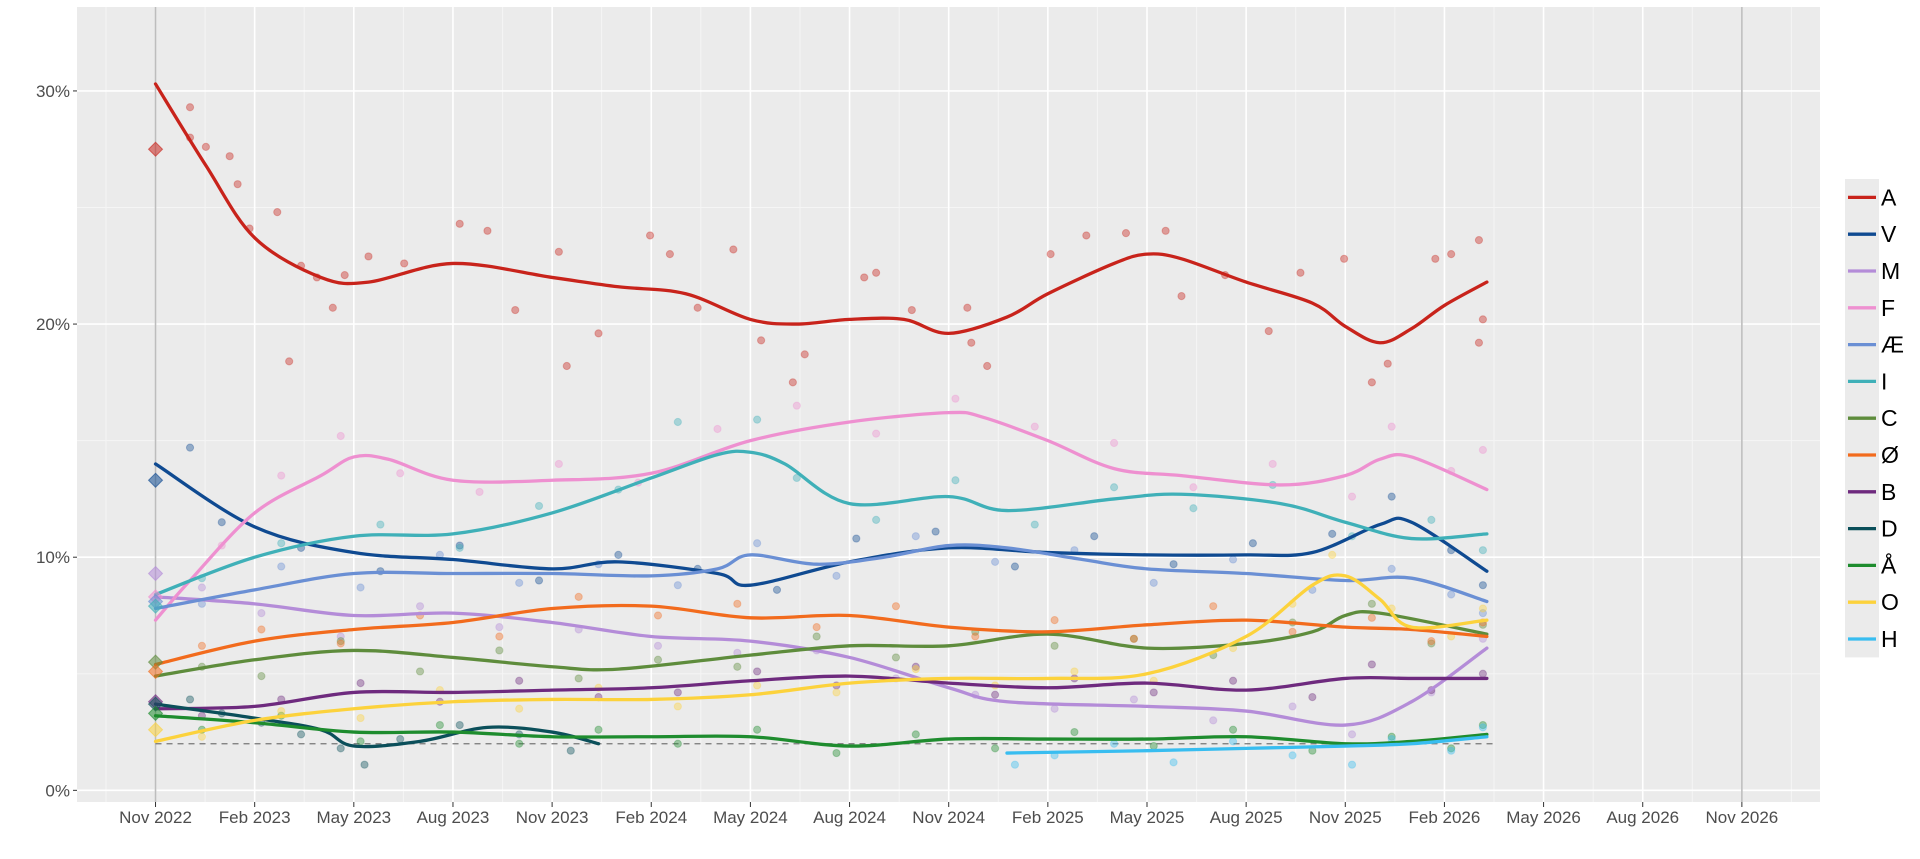 The image size is (1920, 859). Describe the element at coordinates (948, 817) in the screenshot. I see `x-tick-label: Nov 2024` at that location.